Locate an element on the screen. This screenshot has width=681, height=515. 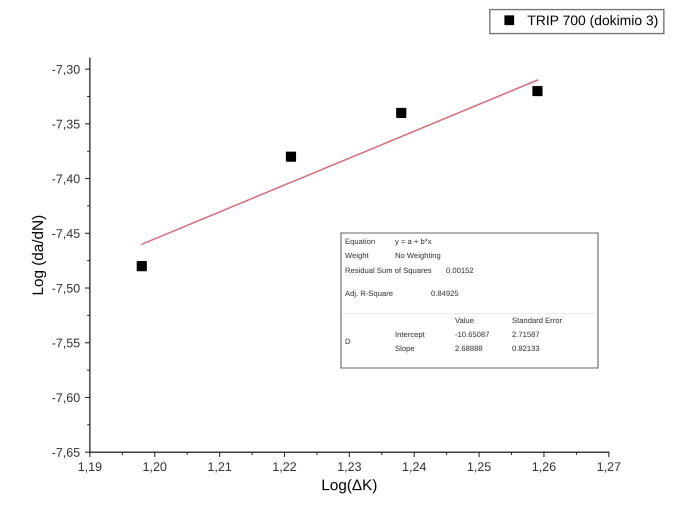
y-tick-label: -7,55 is located at coordinates (66, 343).